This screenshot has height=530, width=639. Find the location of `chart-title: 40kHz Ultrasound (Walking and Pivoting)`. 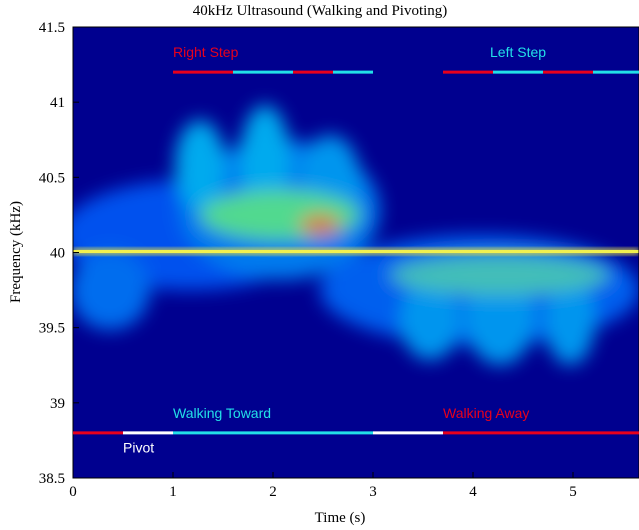

chart-title: 40kHz Ultrasound (Walking and Pivoting) is located at coordinates (320, 11).